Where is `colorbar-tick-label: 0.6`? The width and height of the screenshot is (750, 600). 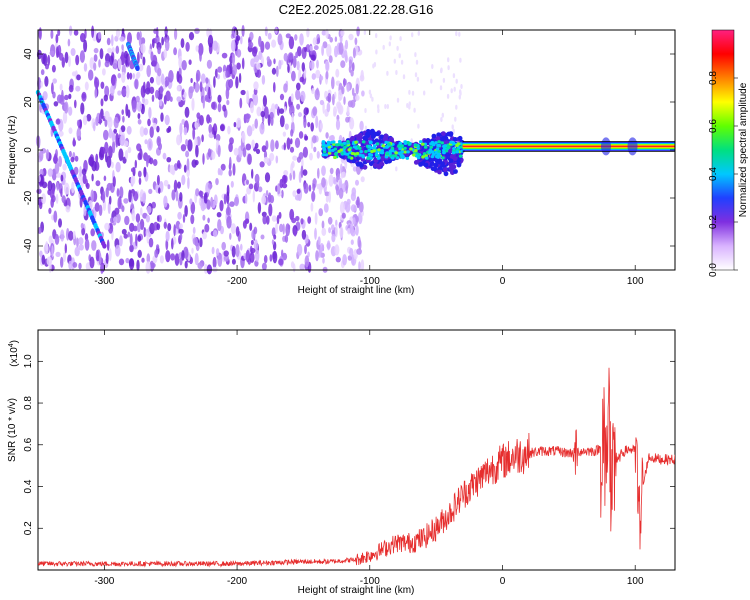
colorbar-tick-label: 0.6 is located at coordinates (713, 126).